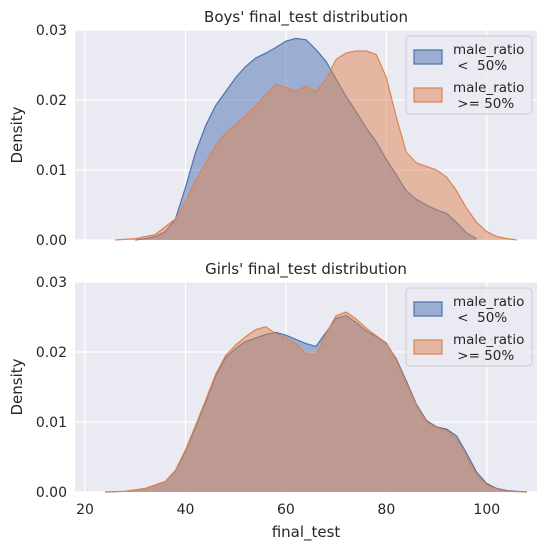 The width and height of the screenshot is (548, 550). Describe the element at coordinates (51, 493) in the screenshot. I see `girls-ytick-label: 0.00` at that location.